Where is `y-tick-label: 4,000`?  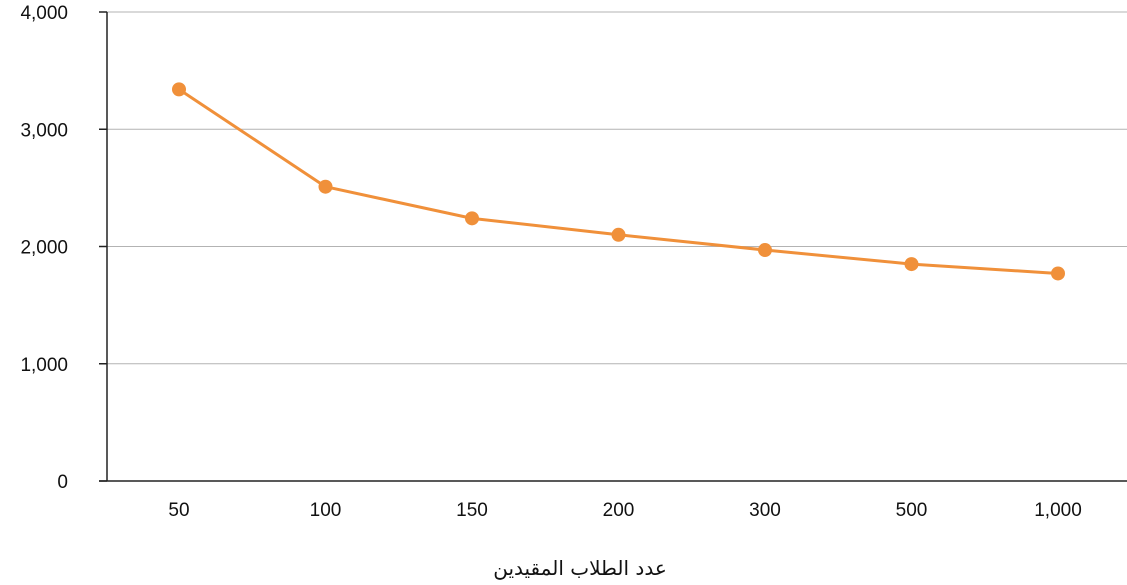 y-tick-label: 4,000 is located at coordinates (44, 13).